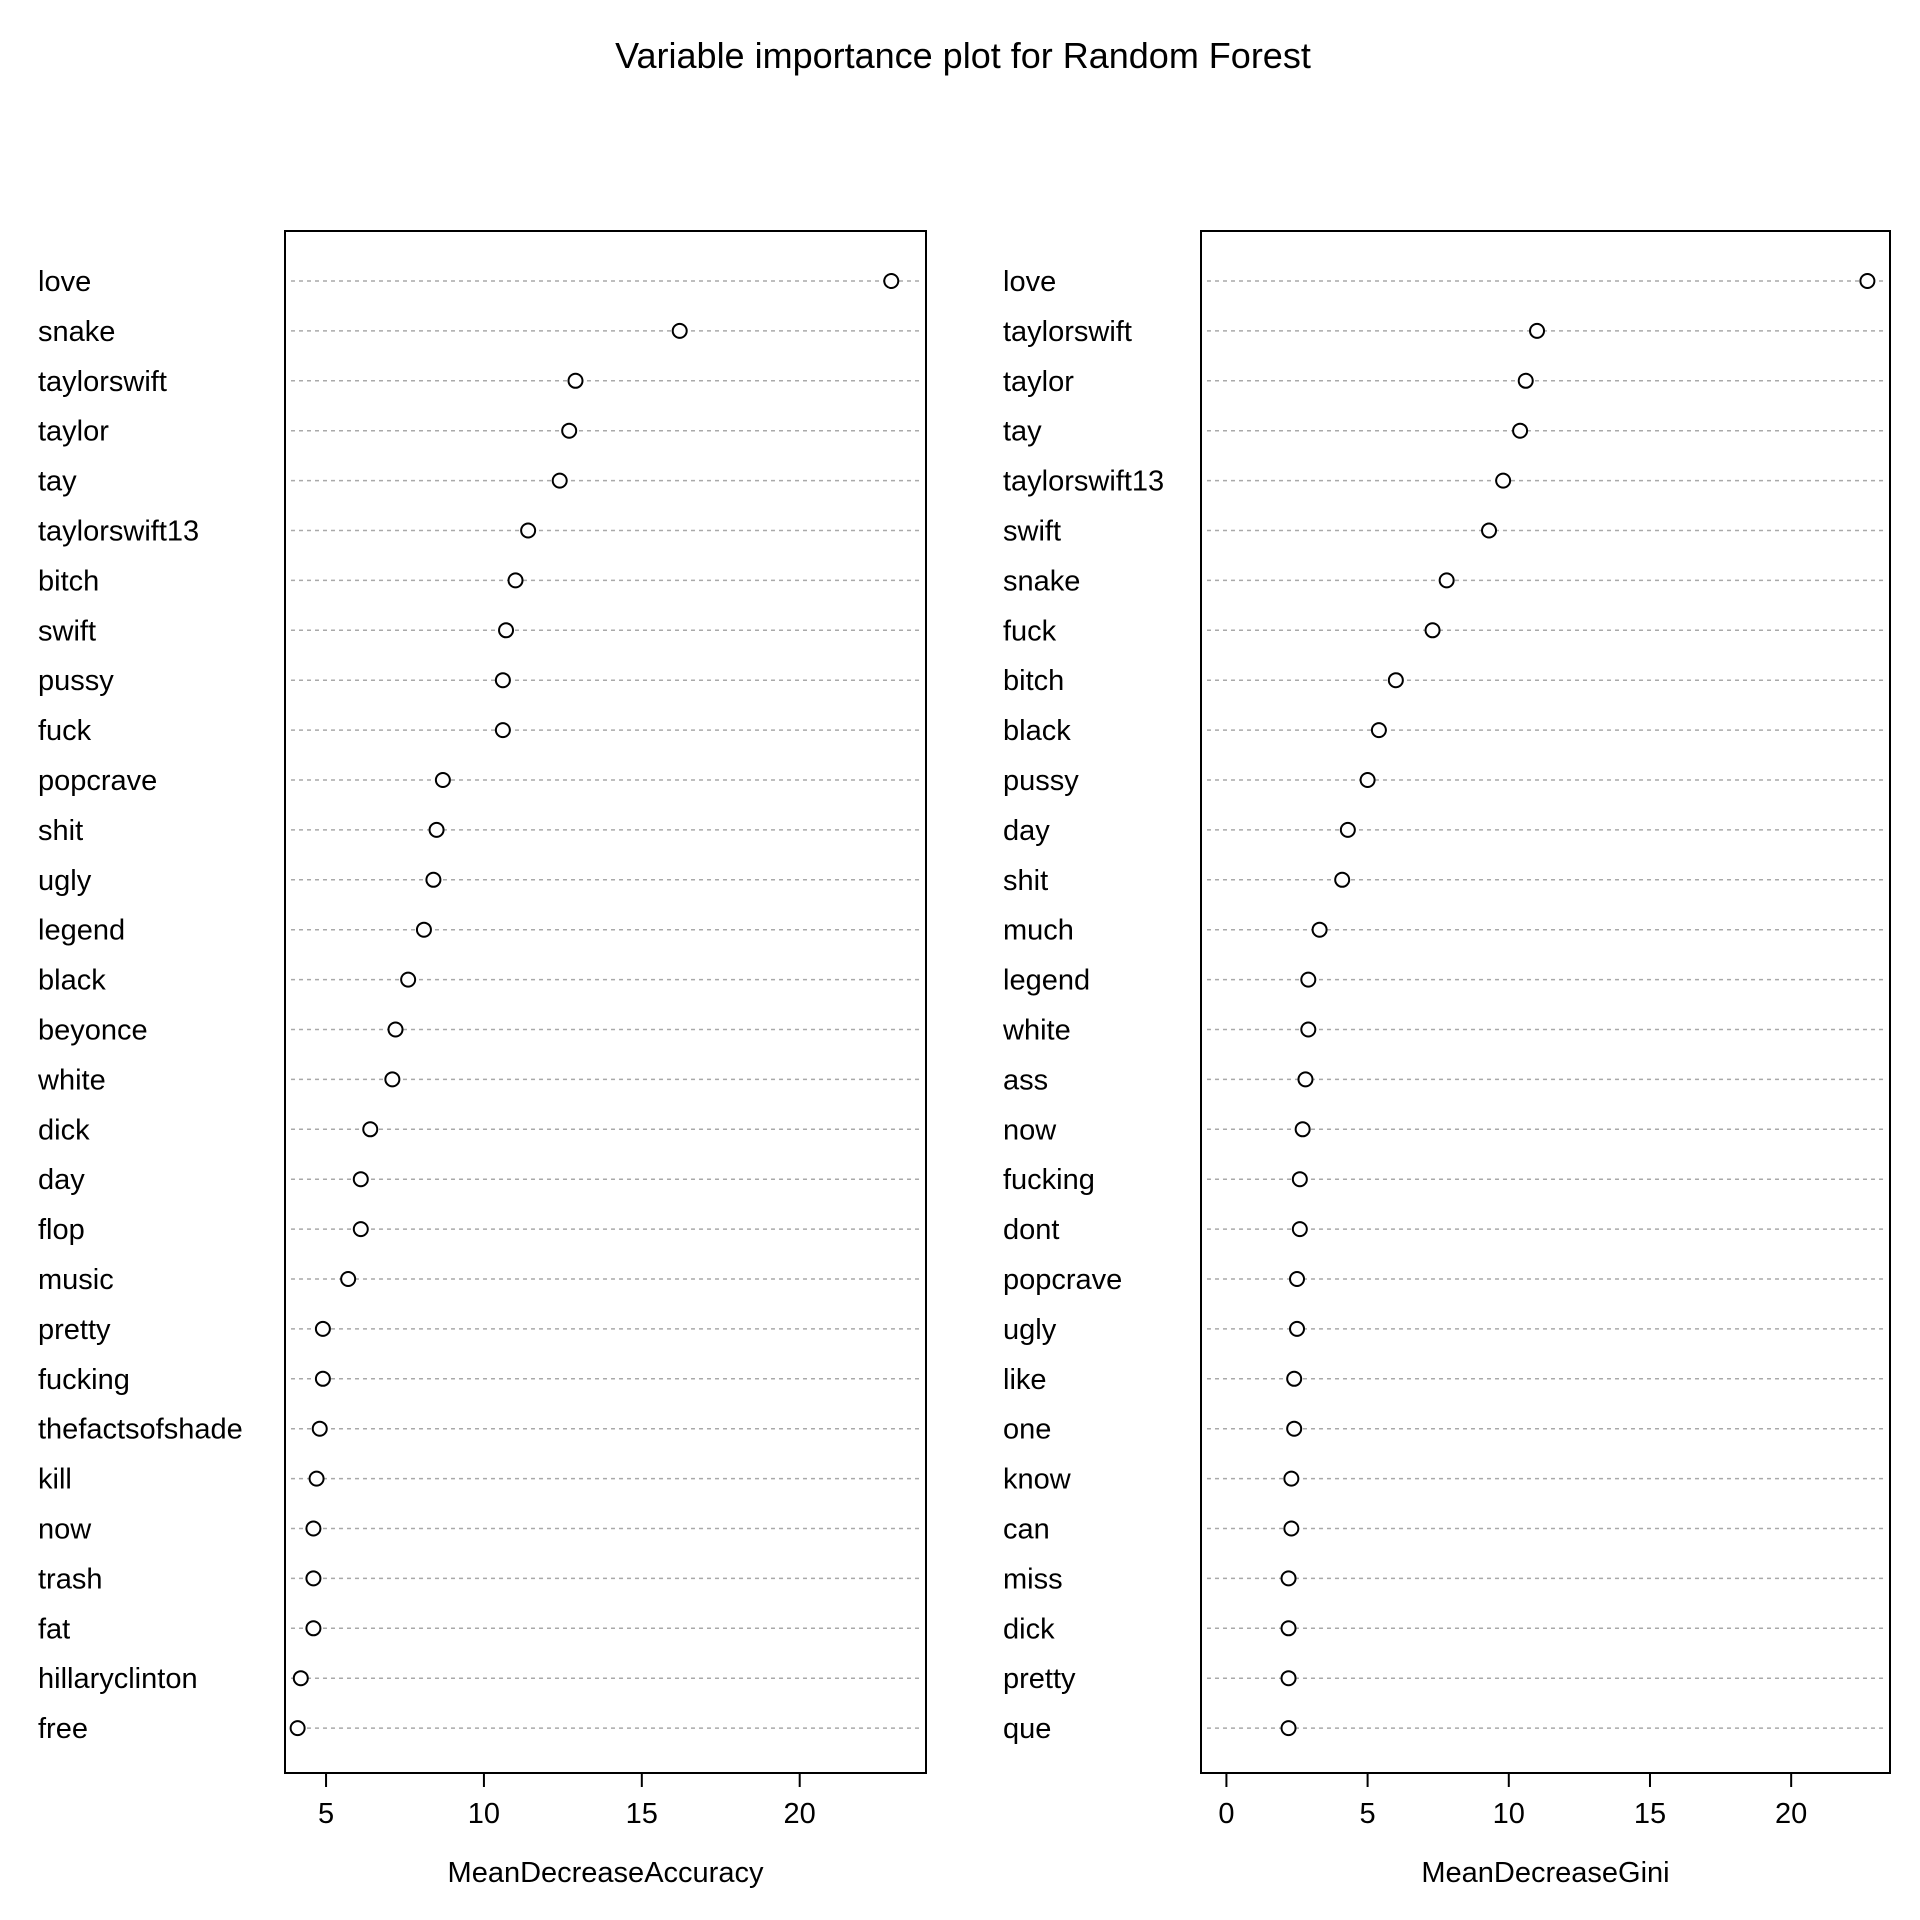 The height and width of the screenshot is (1920, 1920). Describe the element at coordinates (63, 1729) in the screenshot. I see `variable-label: free` at that location.